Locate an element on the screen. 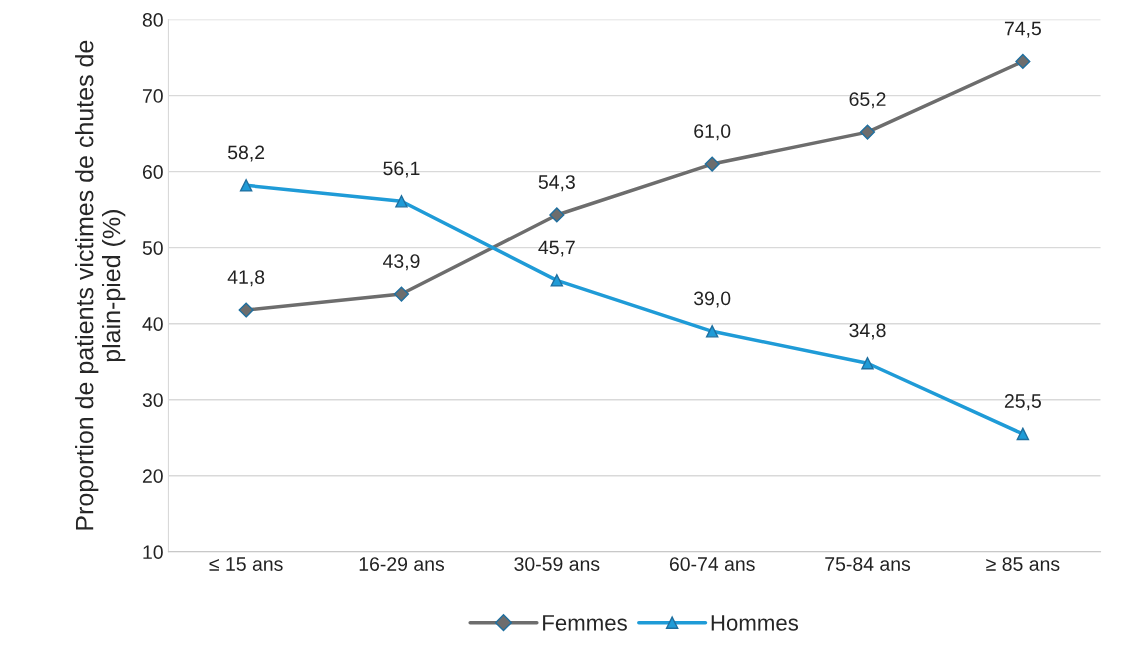  data-label: 41,8 is located at coordinates (246, 278).